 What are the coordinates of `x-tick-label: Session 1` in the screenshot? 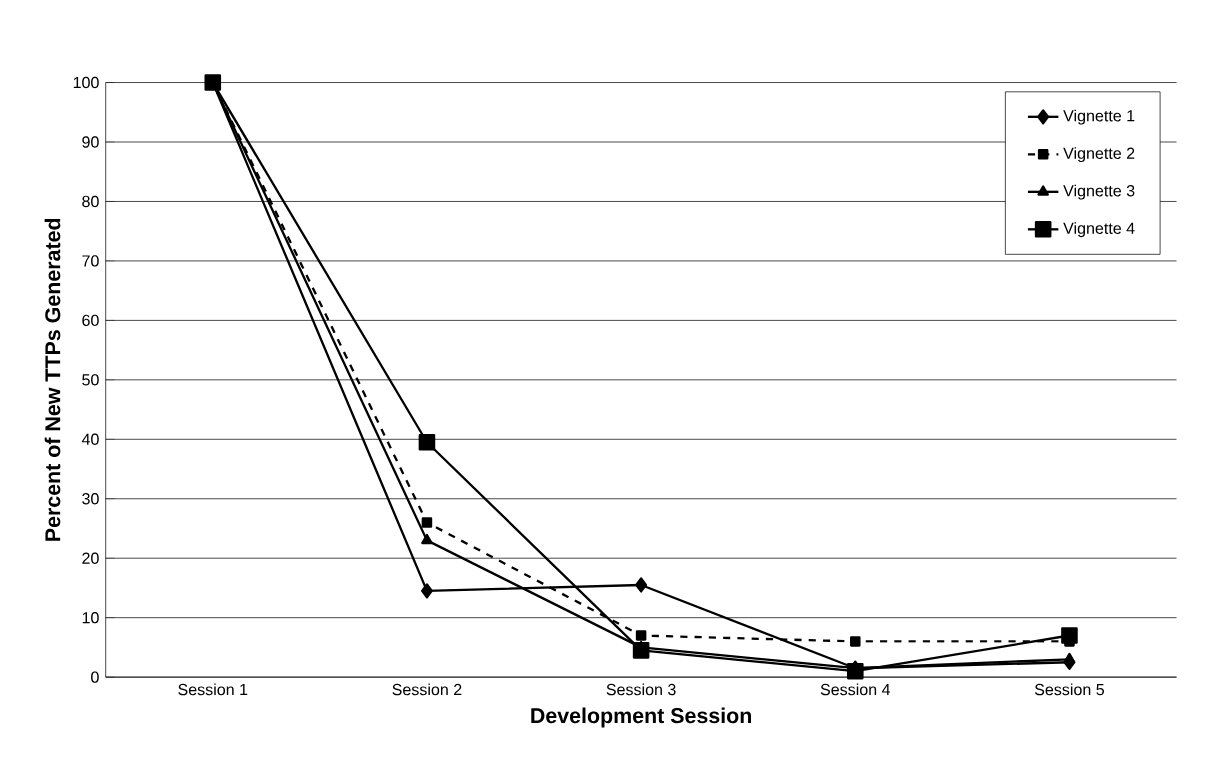 It's located at (213, 689).